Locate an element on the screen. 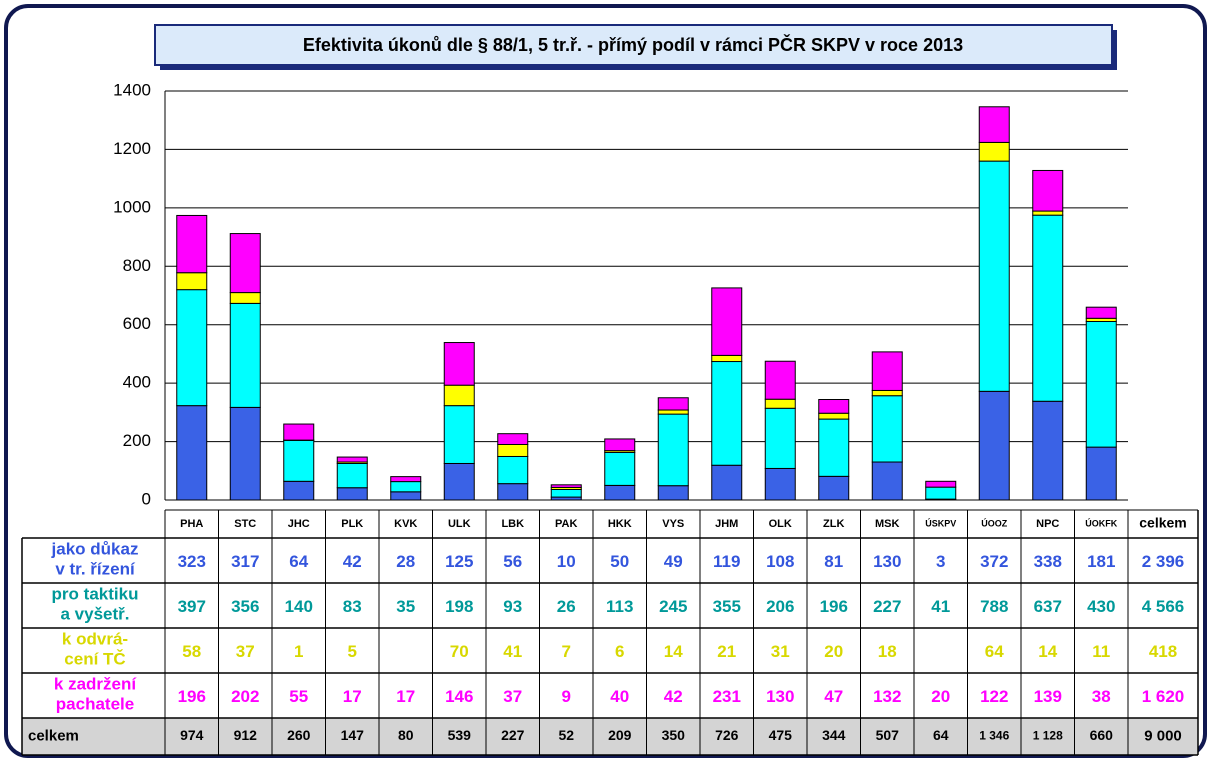 The image size is (1211, 767). table-total: 475 is located at coordinates (781, 735).